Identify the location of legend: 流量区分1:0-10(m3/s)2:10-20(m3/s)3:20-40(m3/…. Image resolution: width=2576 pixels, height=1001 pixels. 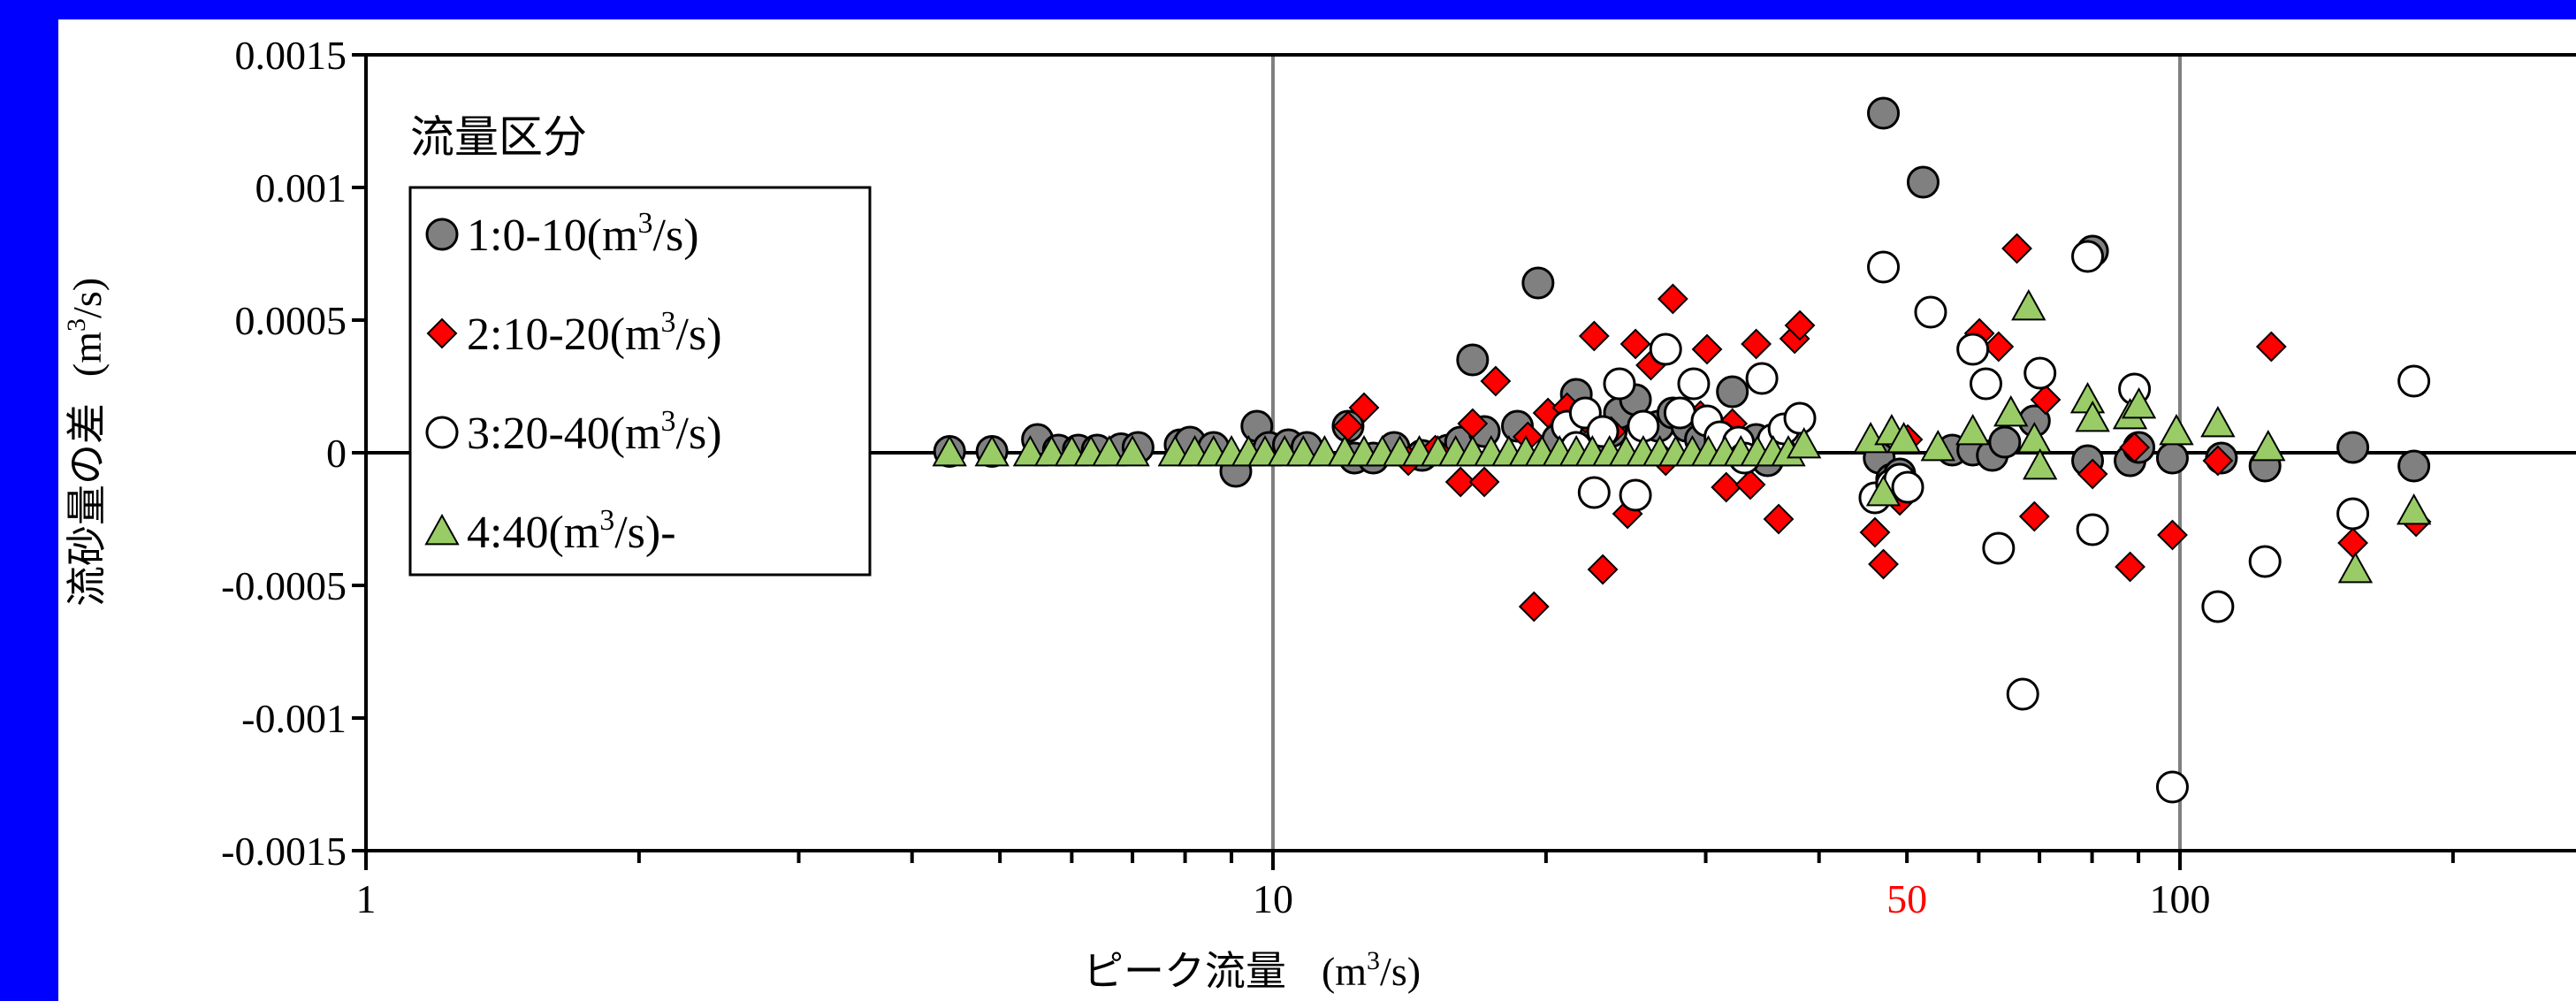
(640, 344).